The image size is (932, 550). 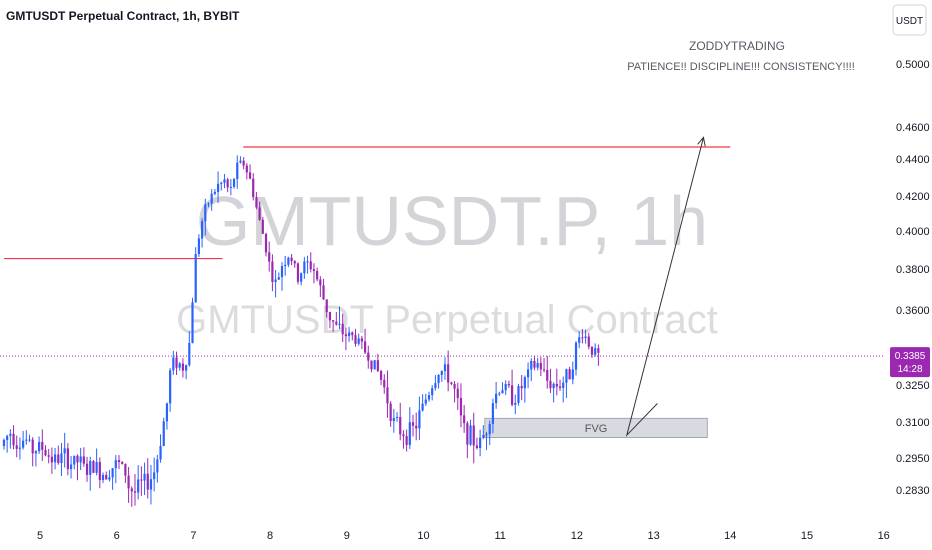 I want to click on price-tick-label: 0.3800, so click(x=913, y=270).